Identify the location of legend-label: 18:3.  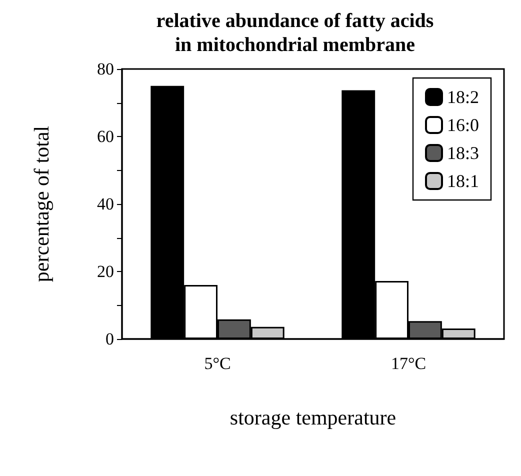
(463, 153).